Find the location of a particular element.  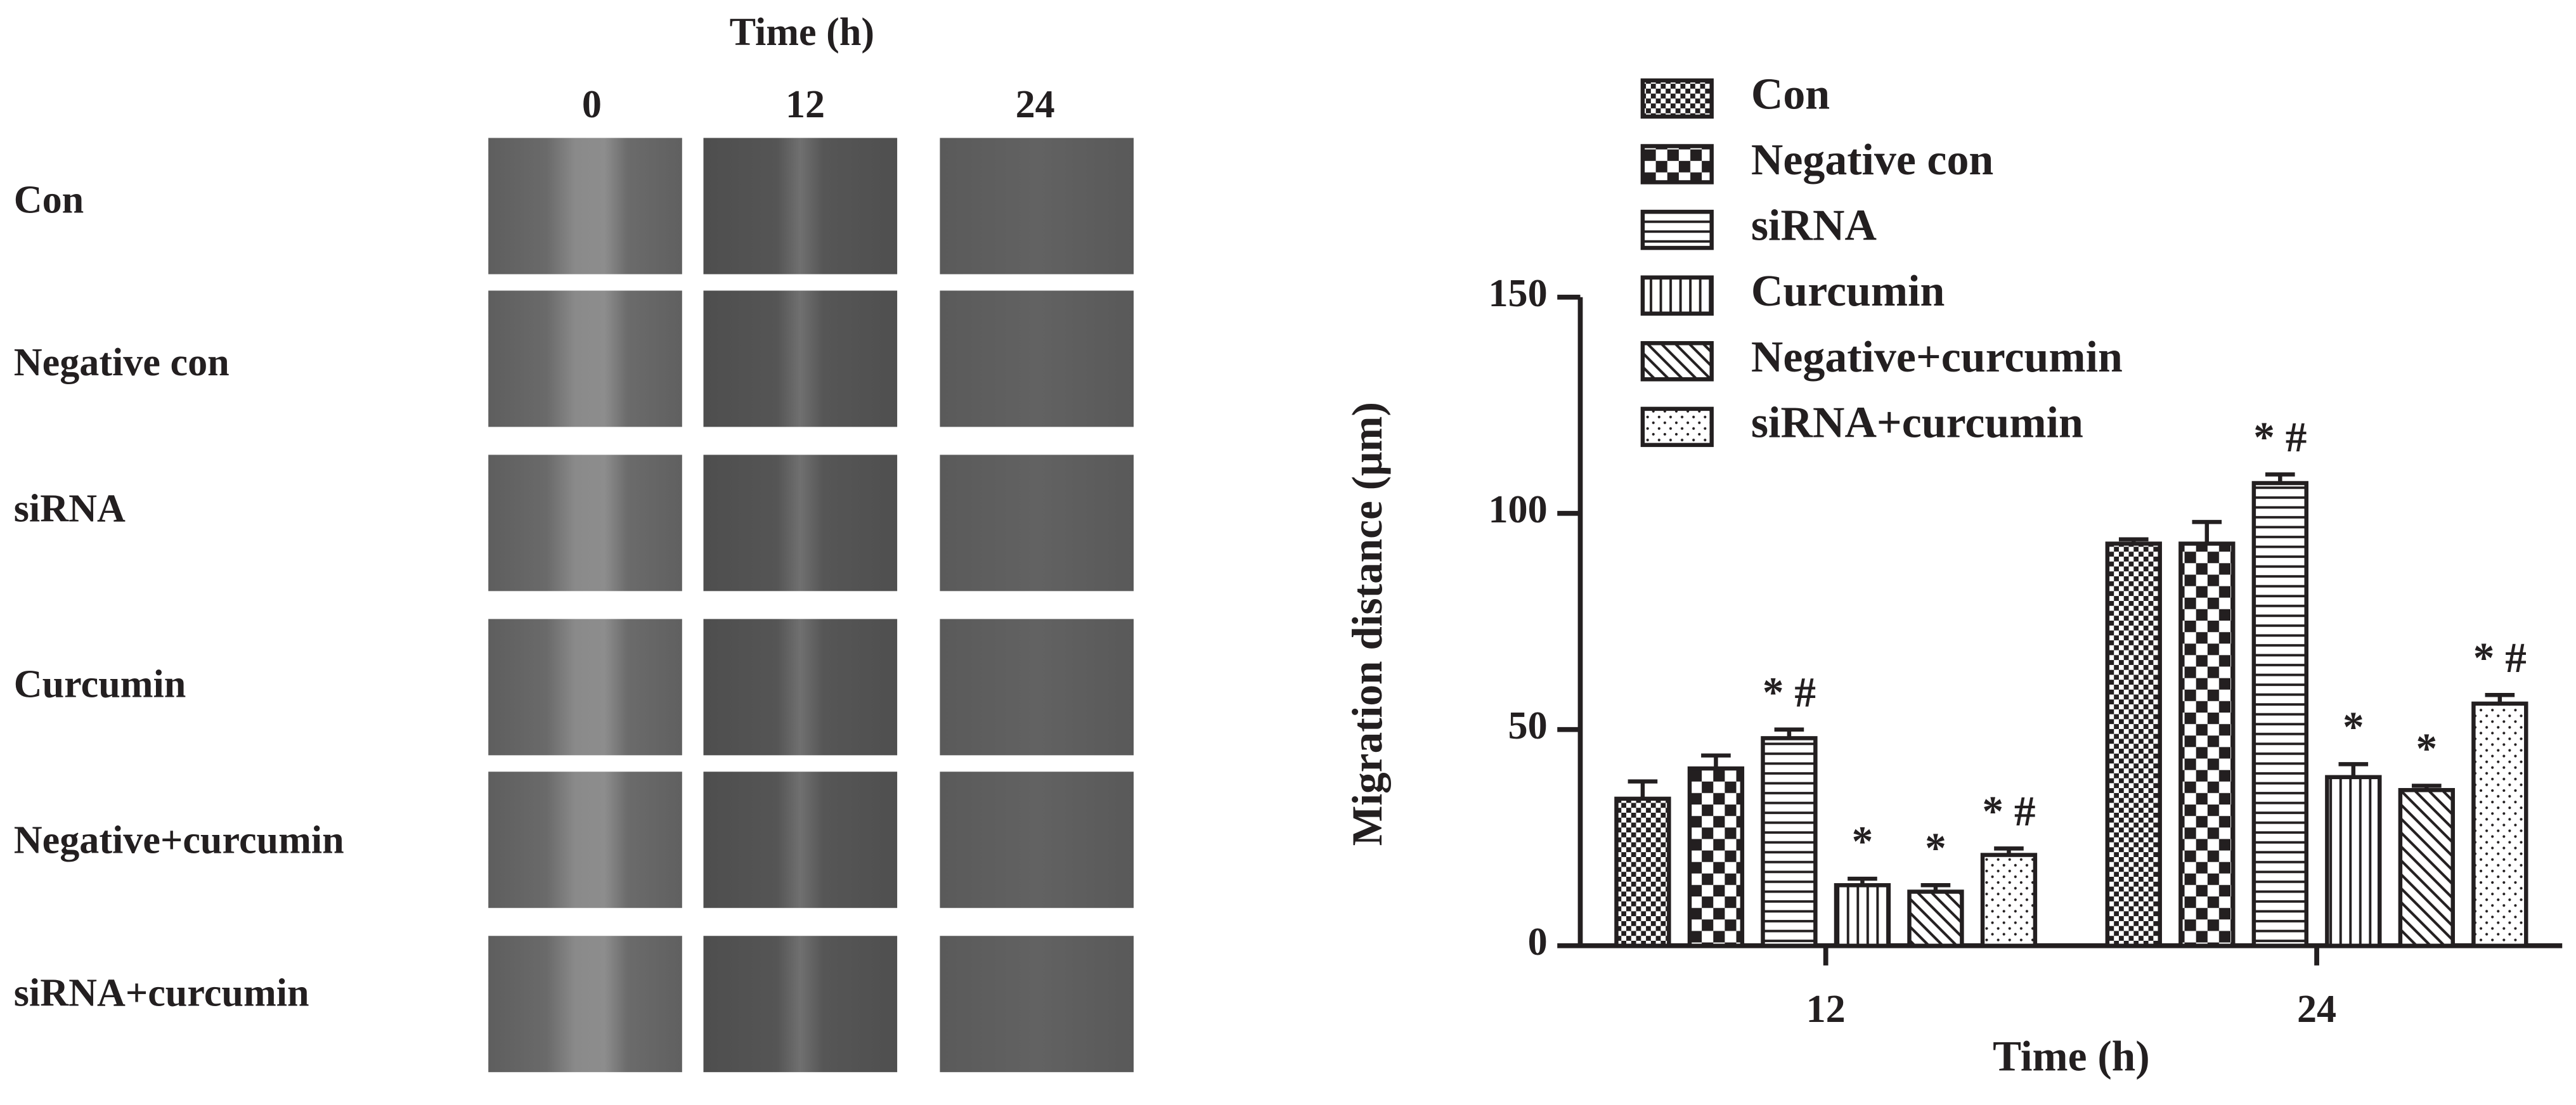

legend-label: siRNA is located at coordinates (1814, 226).